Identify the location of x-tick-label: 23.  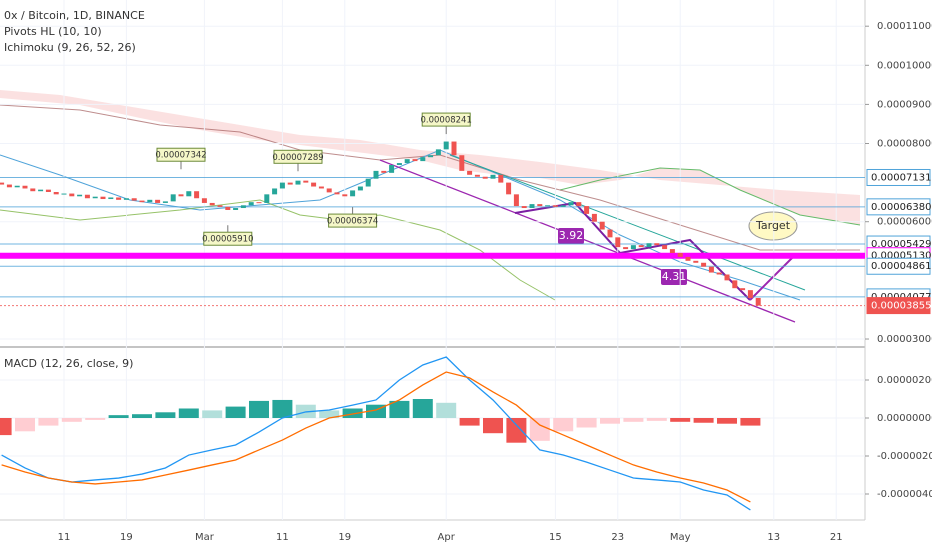
(617, 537).